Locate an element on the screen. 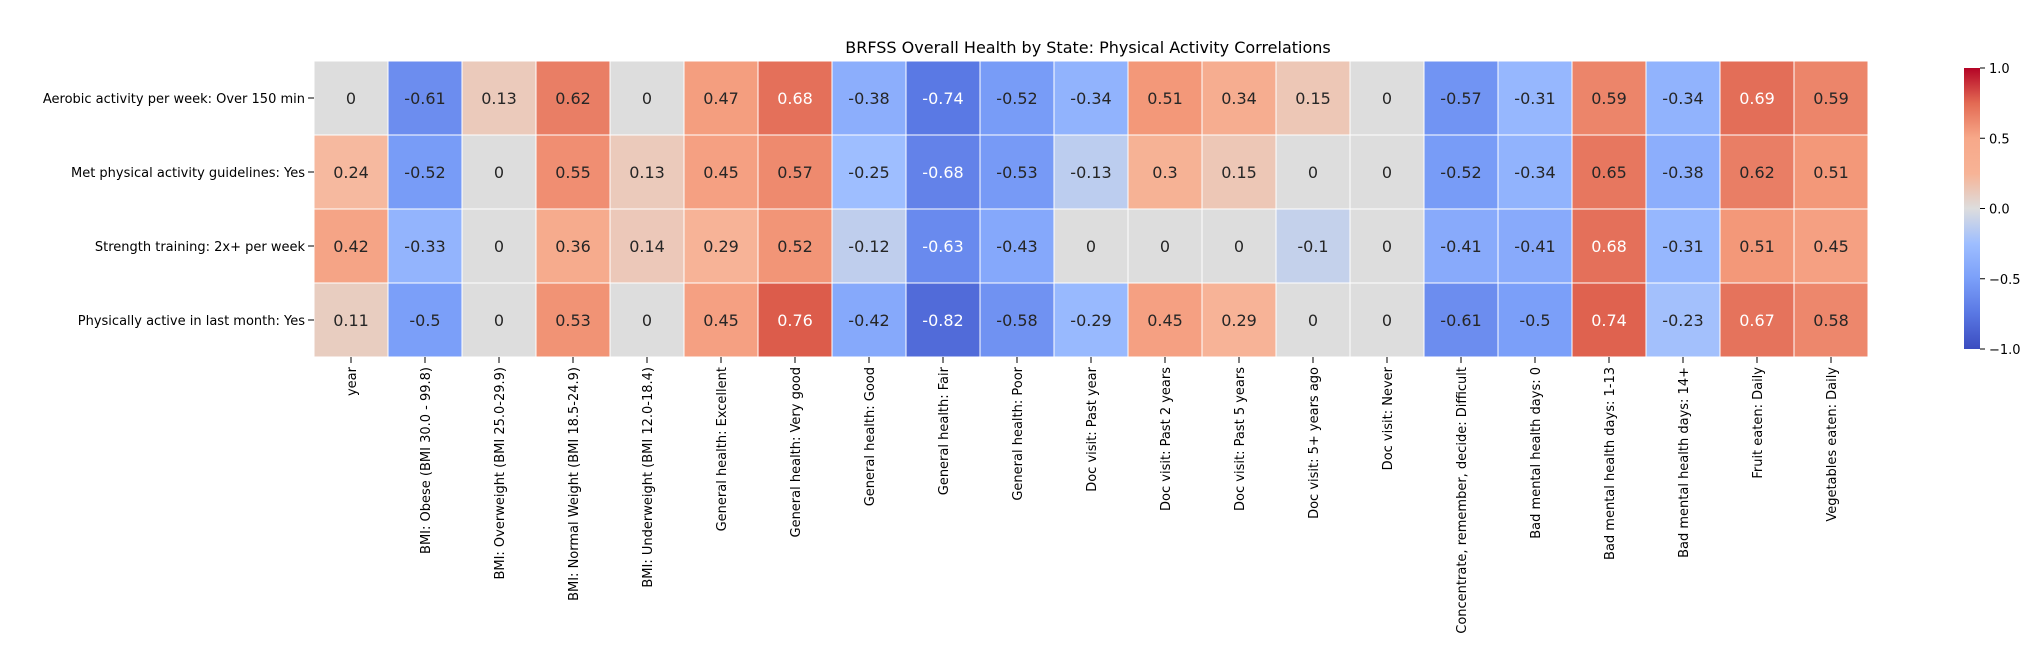  column-label: General health: Fair is located at coordinates (944, 430).